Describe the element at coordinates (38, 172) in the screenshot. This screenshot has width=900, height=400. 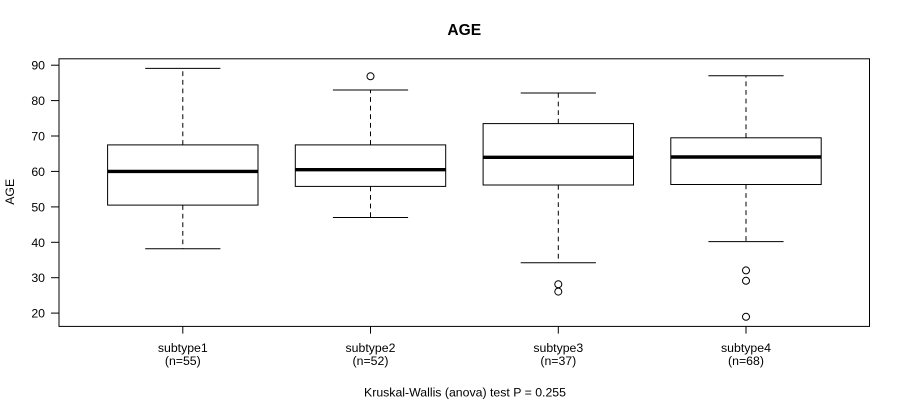
I see `svg-text: 60` at that location.